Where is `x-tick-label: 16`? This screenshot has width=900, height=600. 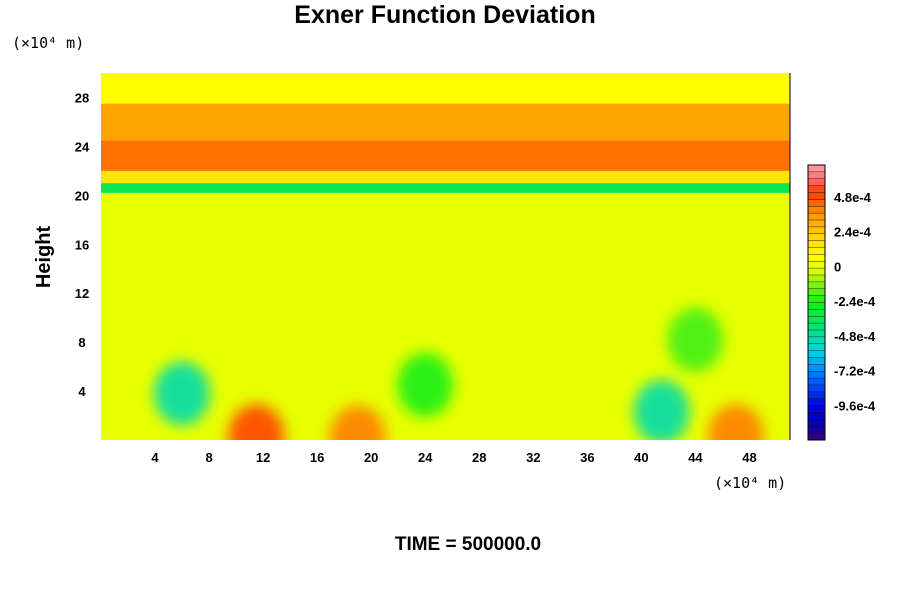
x-tick-label: 16 is located at coordinates (317, 457).